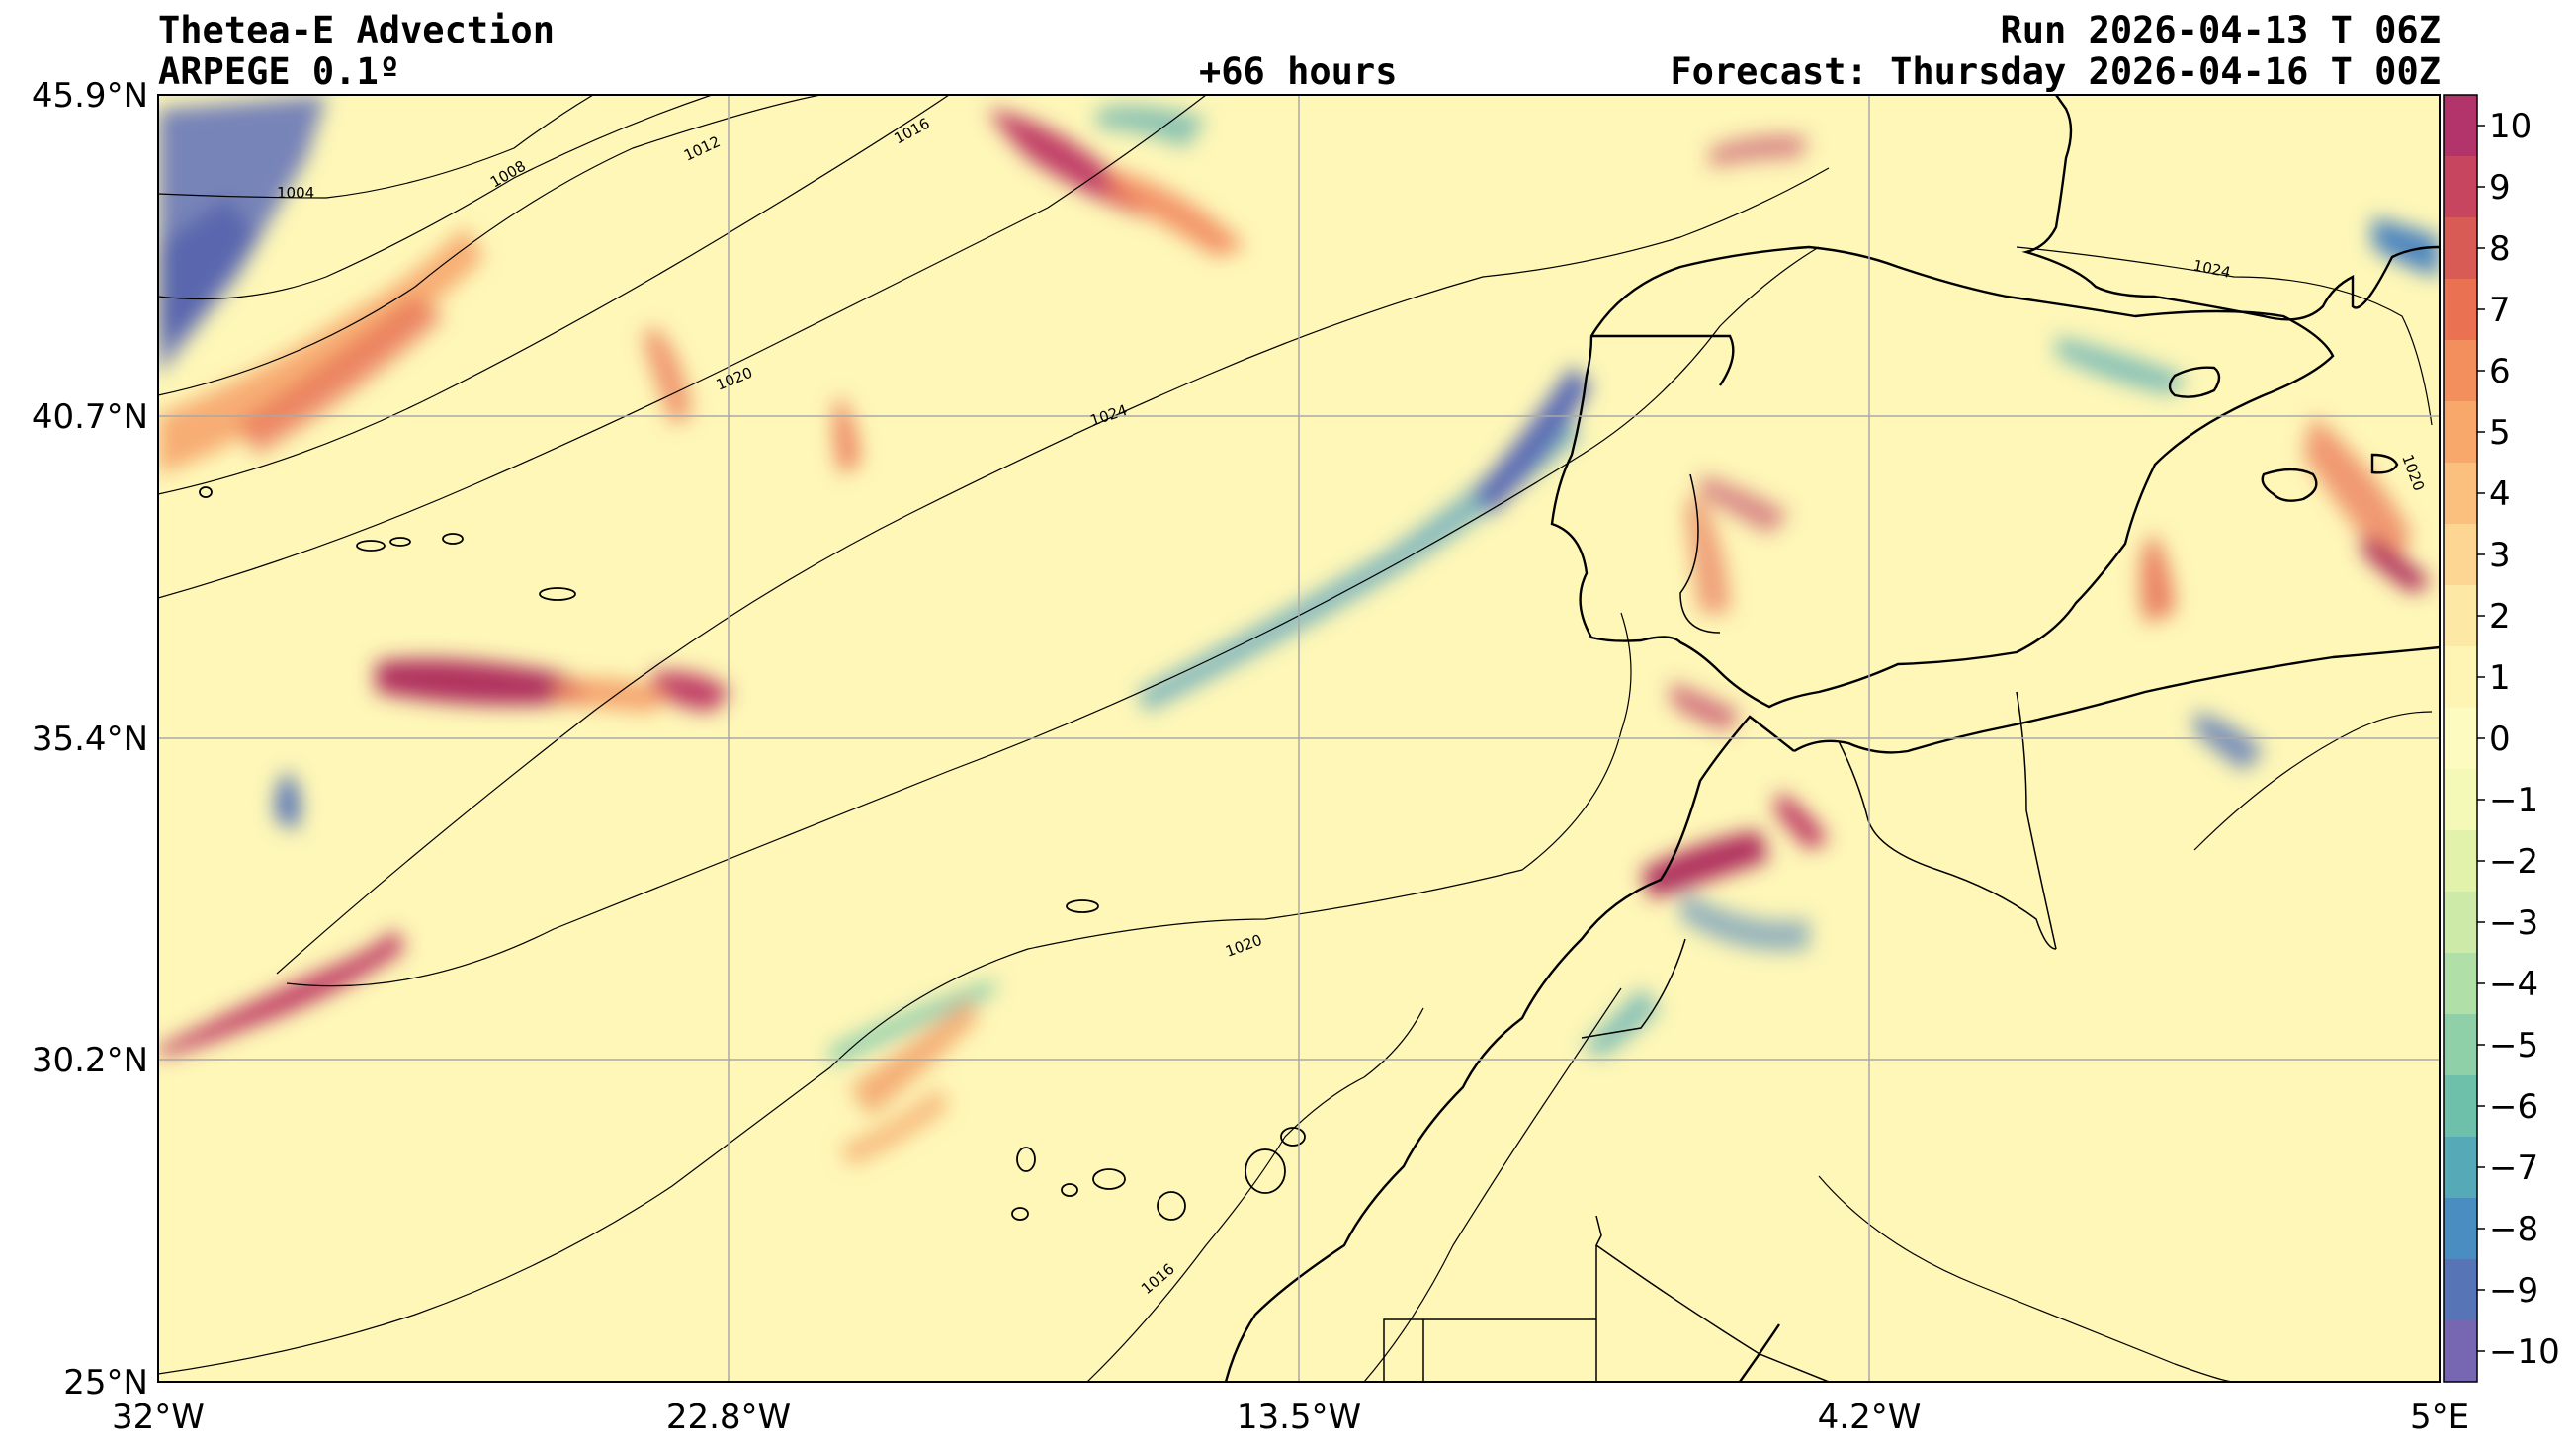  I want to click on colorbar-tick-label: 0, so click(2500, 739).